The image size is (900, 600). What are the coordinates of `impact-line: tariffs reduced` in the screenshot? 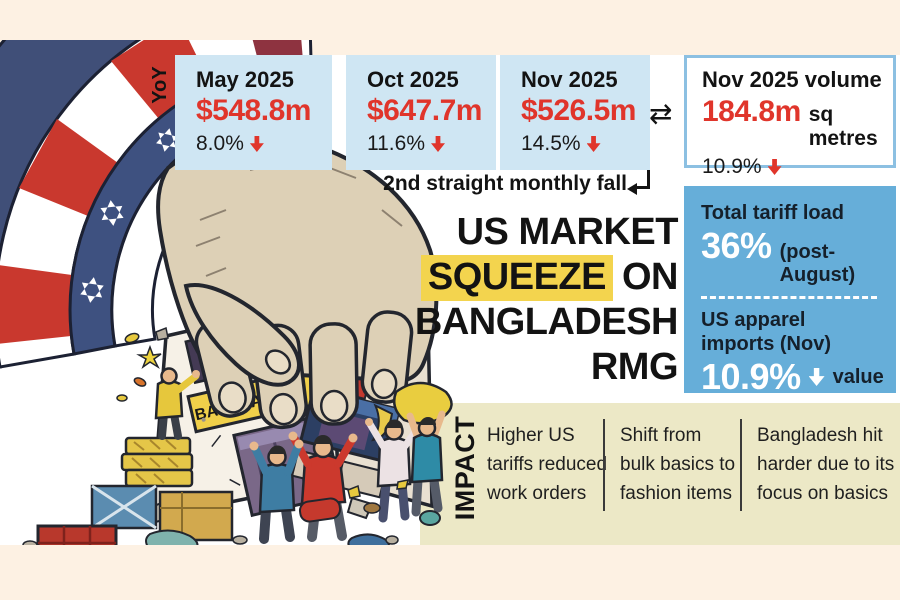 It's located at (547, 464).